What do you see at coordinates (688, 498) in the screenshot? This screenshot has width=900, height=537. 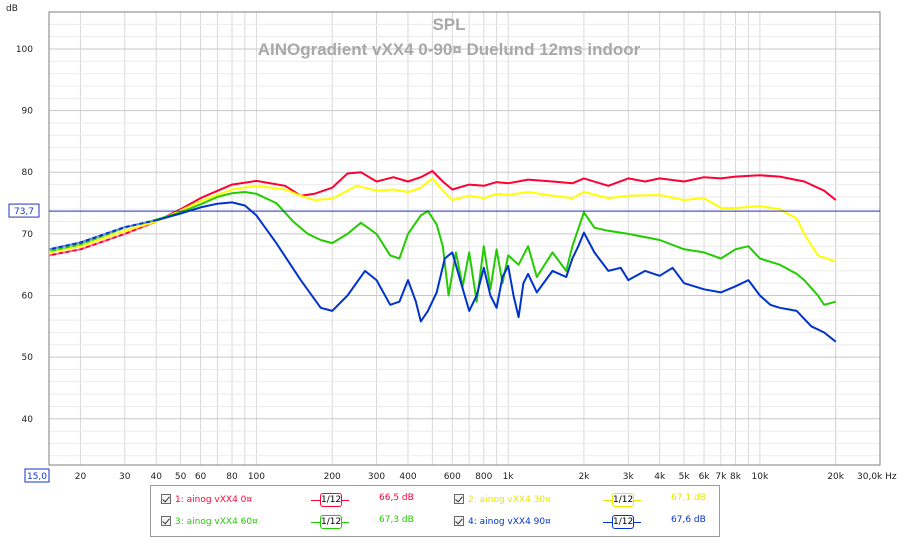 I see `legend-value-2: 67,1 dB` at bounding box center [688, 498].